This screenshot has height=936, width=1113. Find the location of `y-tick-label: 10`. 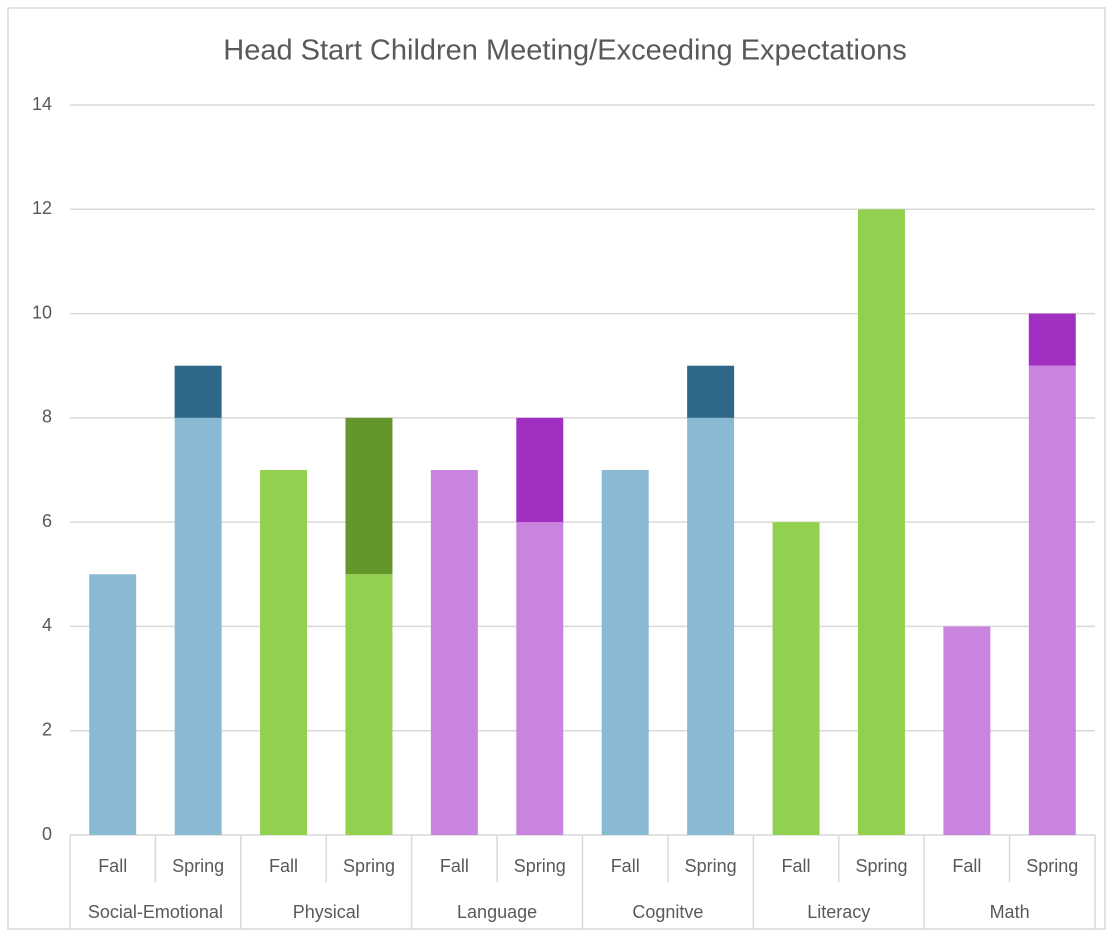

y-tick-label: 10 is located at coordinates (42, 312).